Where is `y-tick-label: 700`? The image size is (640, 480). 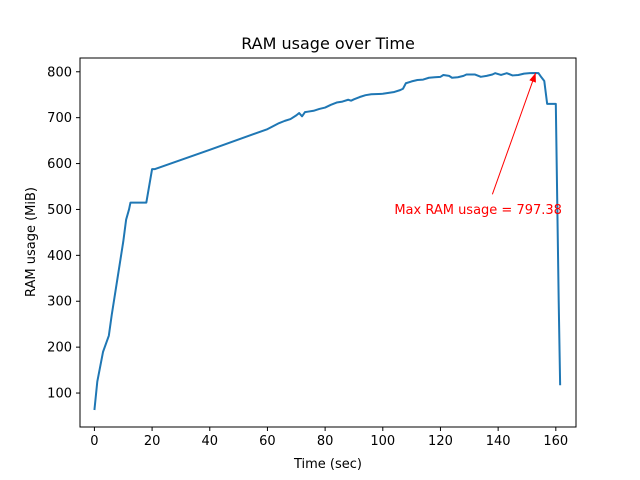
y-tick-label: 700 is located at coordinates (59, 118).